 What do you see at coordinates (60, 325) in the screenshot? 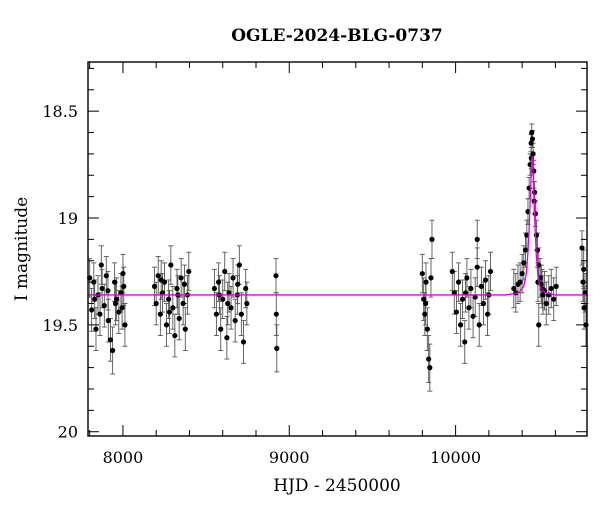
I see `y-tick-label: 19.5` at bounding box center [60, 325].